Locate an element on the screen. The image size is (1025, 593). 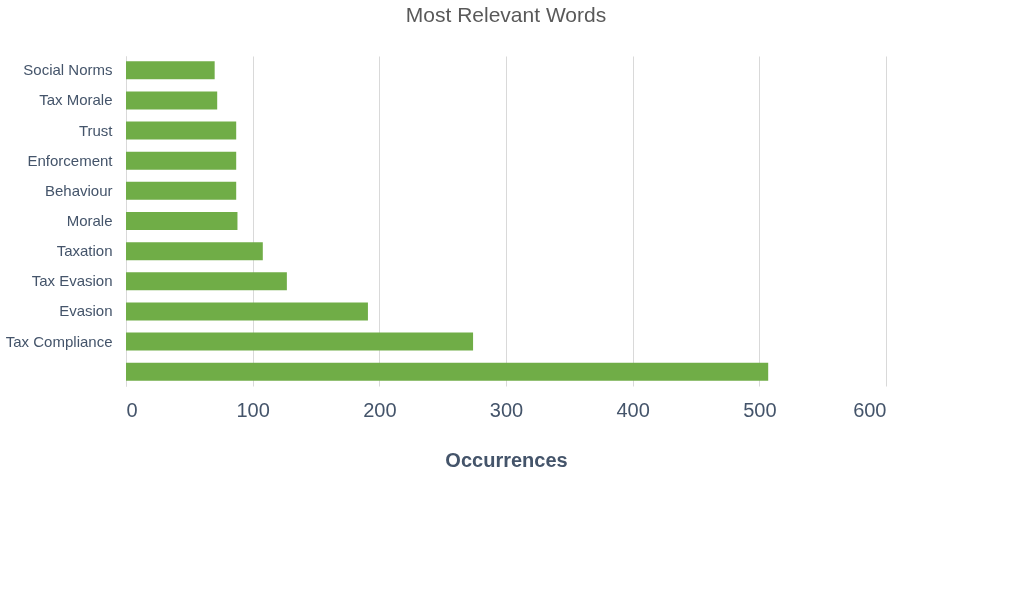
y-tick-label: Tax Morale is located at coordinates (76, 100).